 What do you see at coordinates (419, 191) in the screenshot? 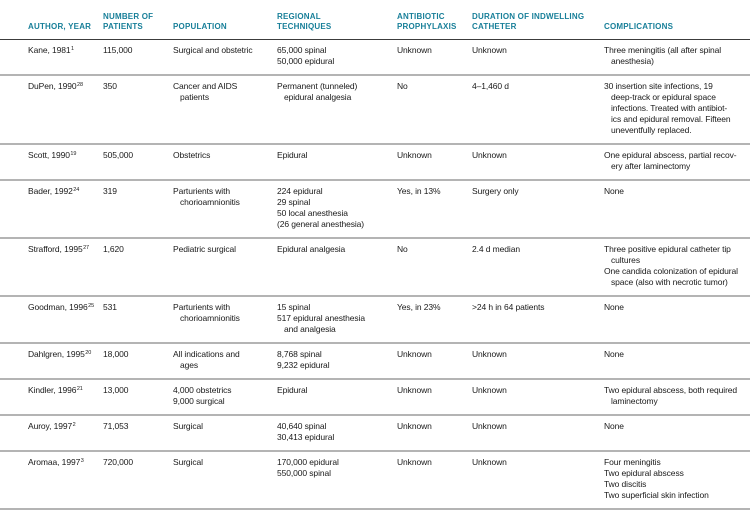
I see `cell-line: Yes, in 13%` at bounding box center [419, 191].